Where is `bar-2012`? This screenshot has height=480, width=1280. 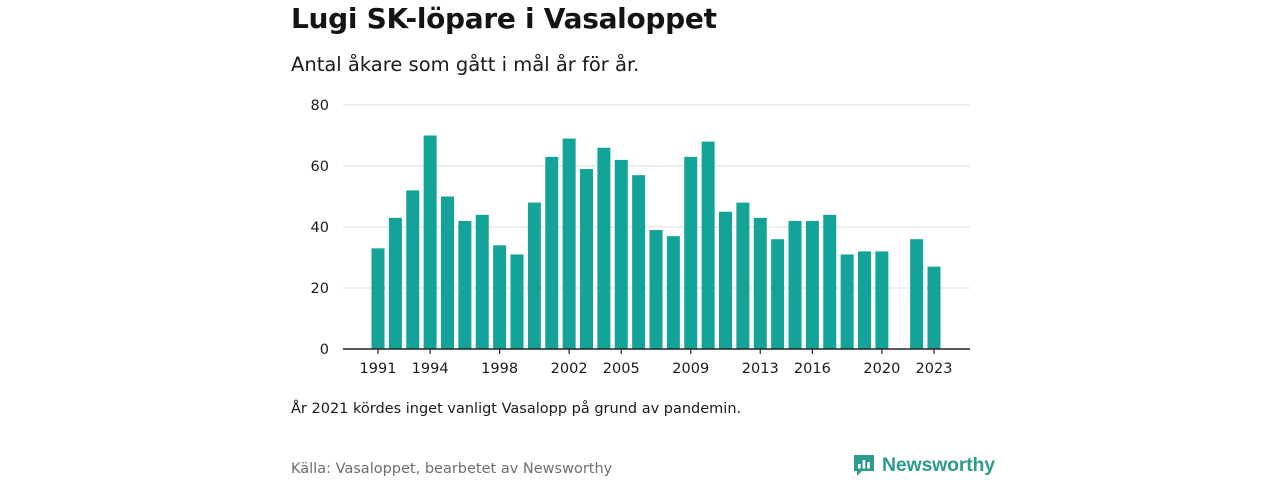 bar-2012 is located at coordinates (743, 275).